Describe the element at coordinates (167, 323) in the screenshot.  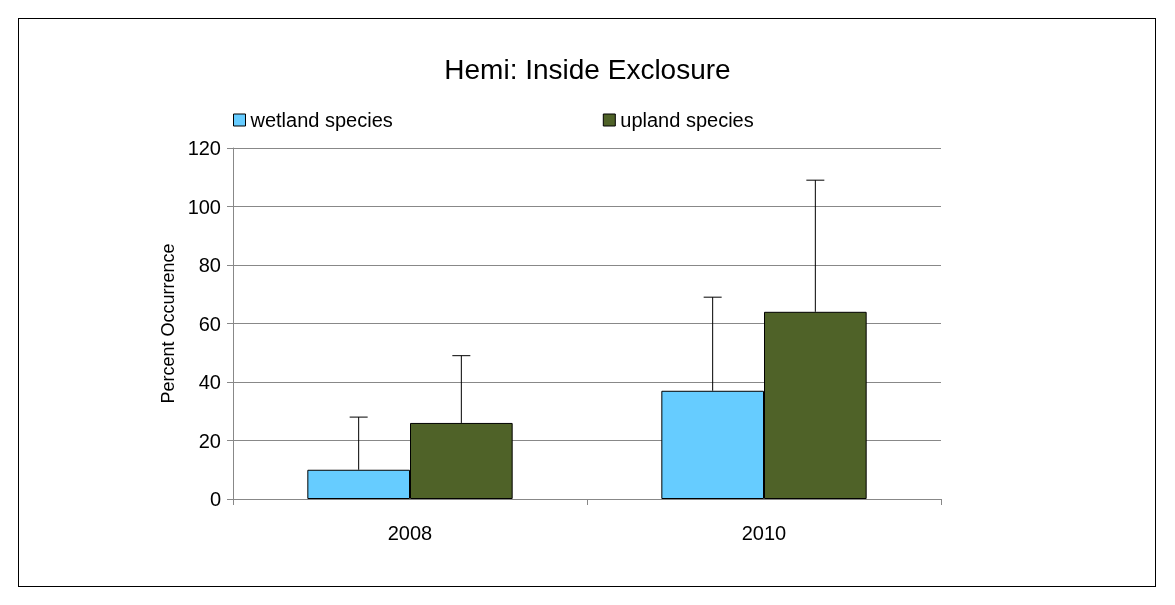
I see `y-axis-title: Percent Occurrence` at that location.